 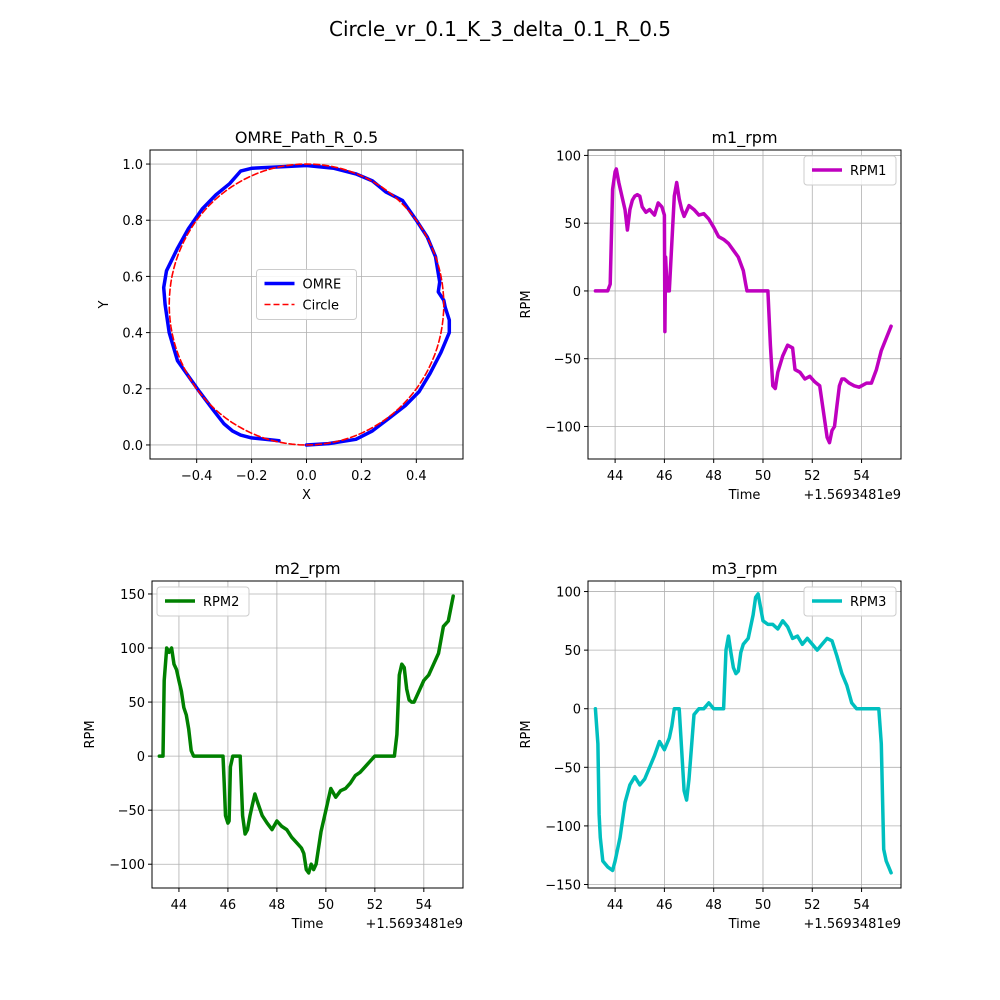 I want to click on subplot-title: m1_rpm, so click(x=744, y=138).